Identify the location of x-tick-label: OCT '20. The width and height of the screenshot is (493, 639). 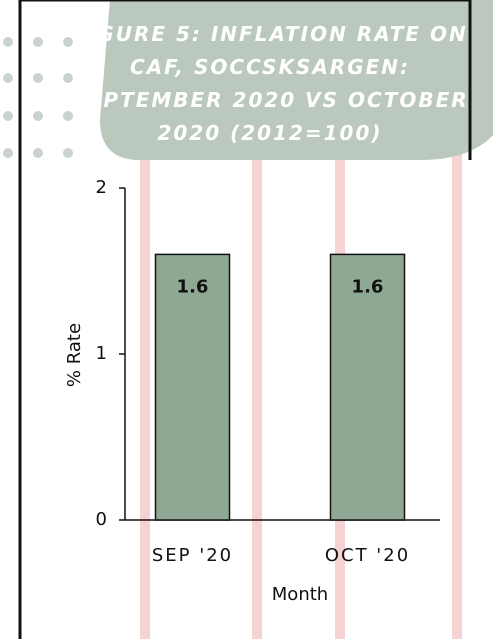
(367, 555).